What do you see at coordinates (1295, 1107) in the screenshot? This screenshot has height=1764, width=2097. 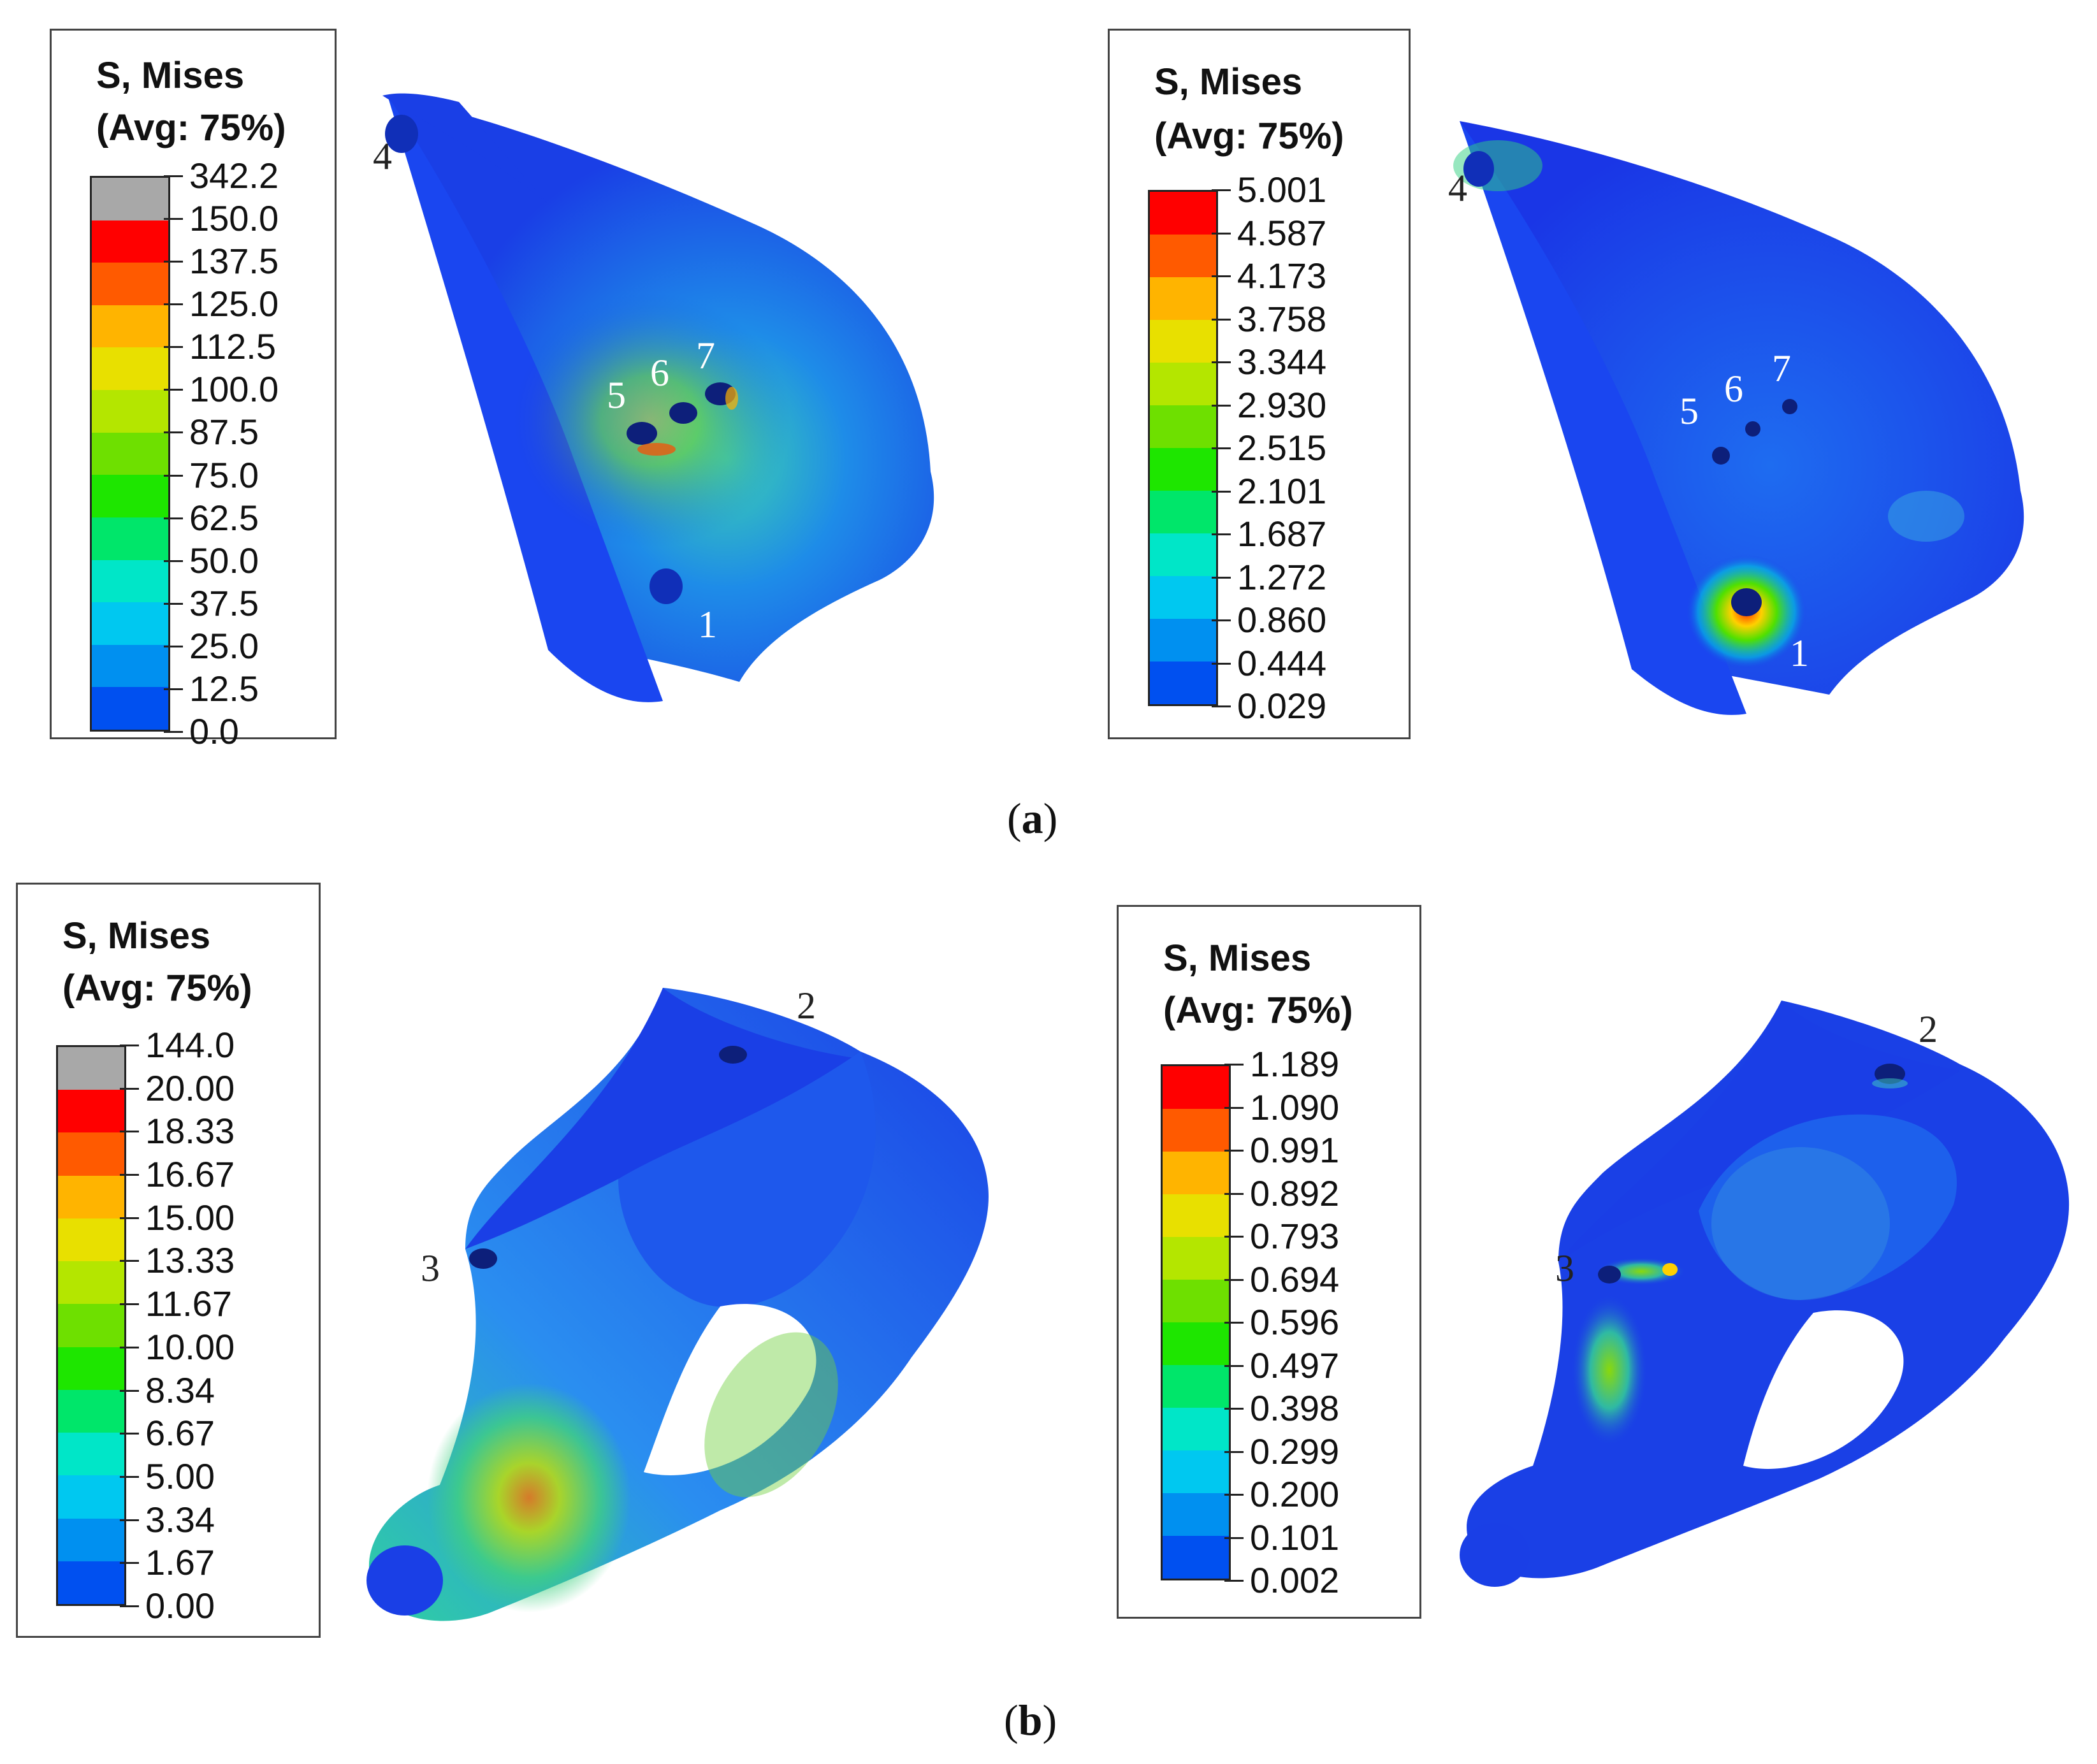 I see `legend-tick-label: 1.090` at bounding box center [1295, 1107].